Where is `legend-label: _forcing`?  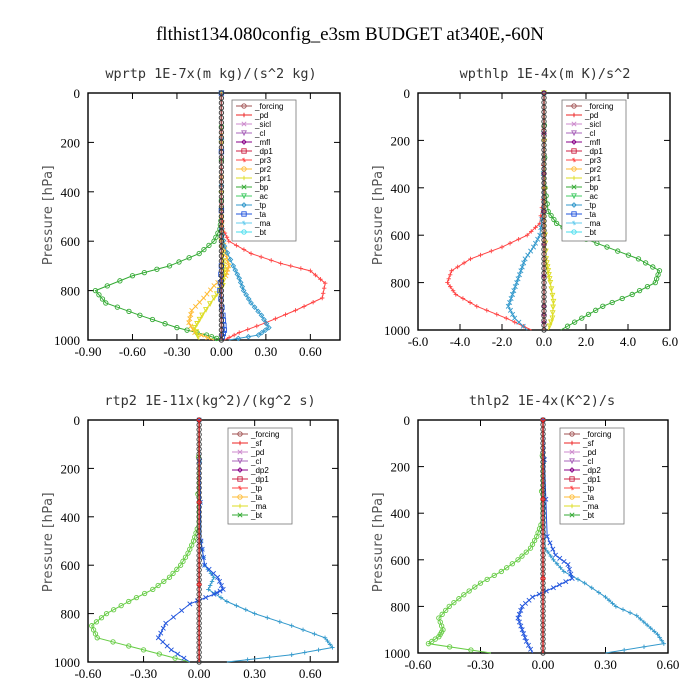
legend-label: _forcing is located at coordinates (598, 106).